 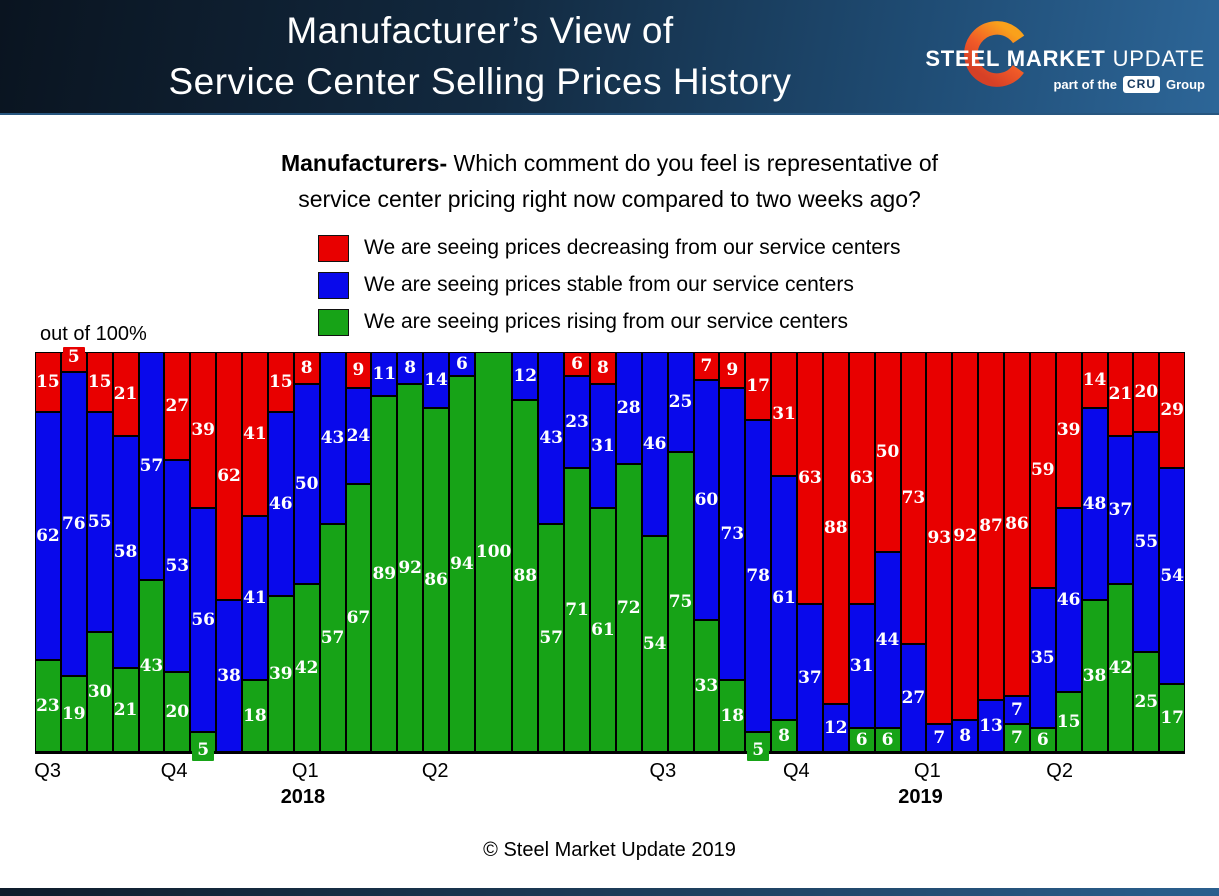 I want to click on segment-decreasing: 87, so click(x=991, y=526).